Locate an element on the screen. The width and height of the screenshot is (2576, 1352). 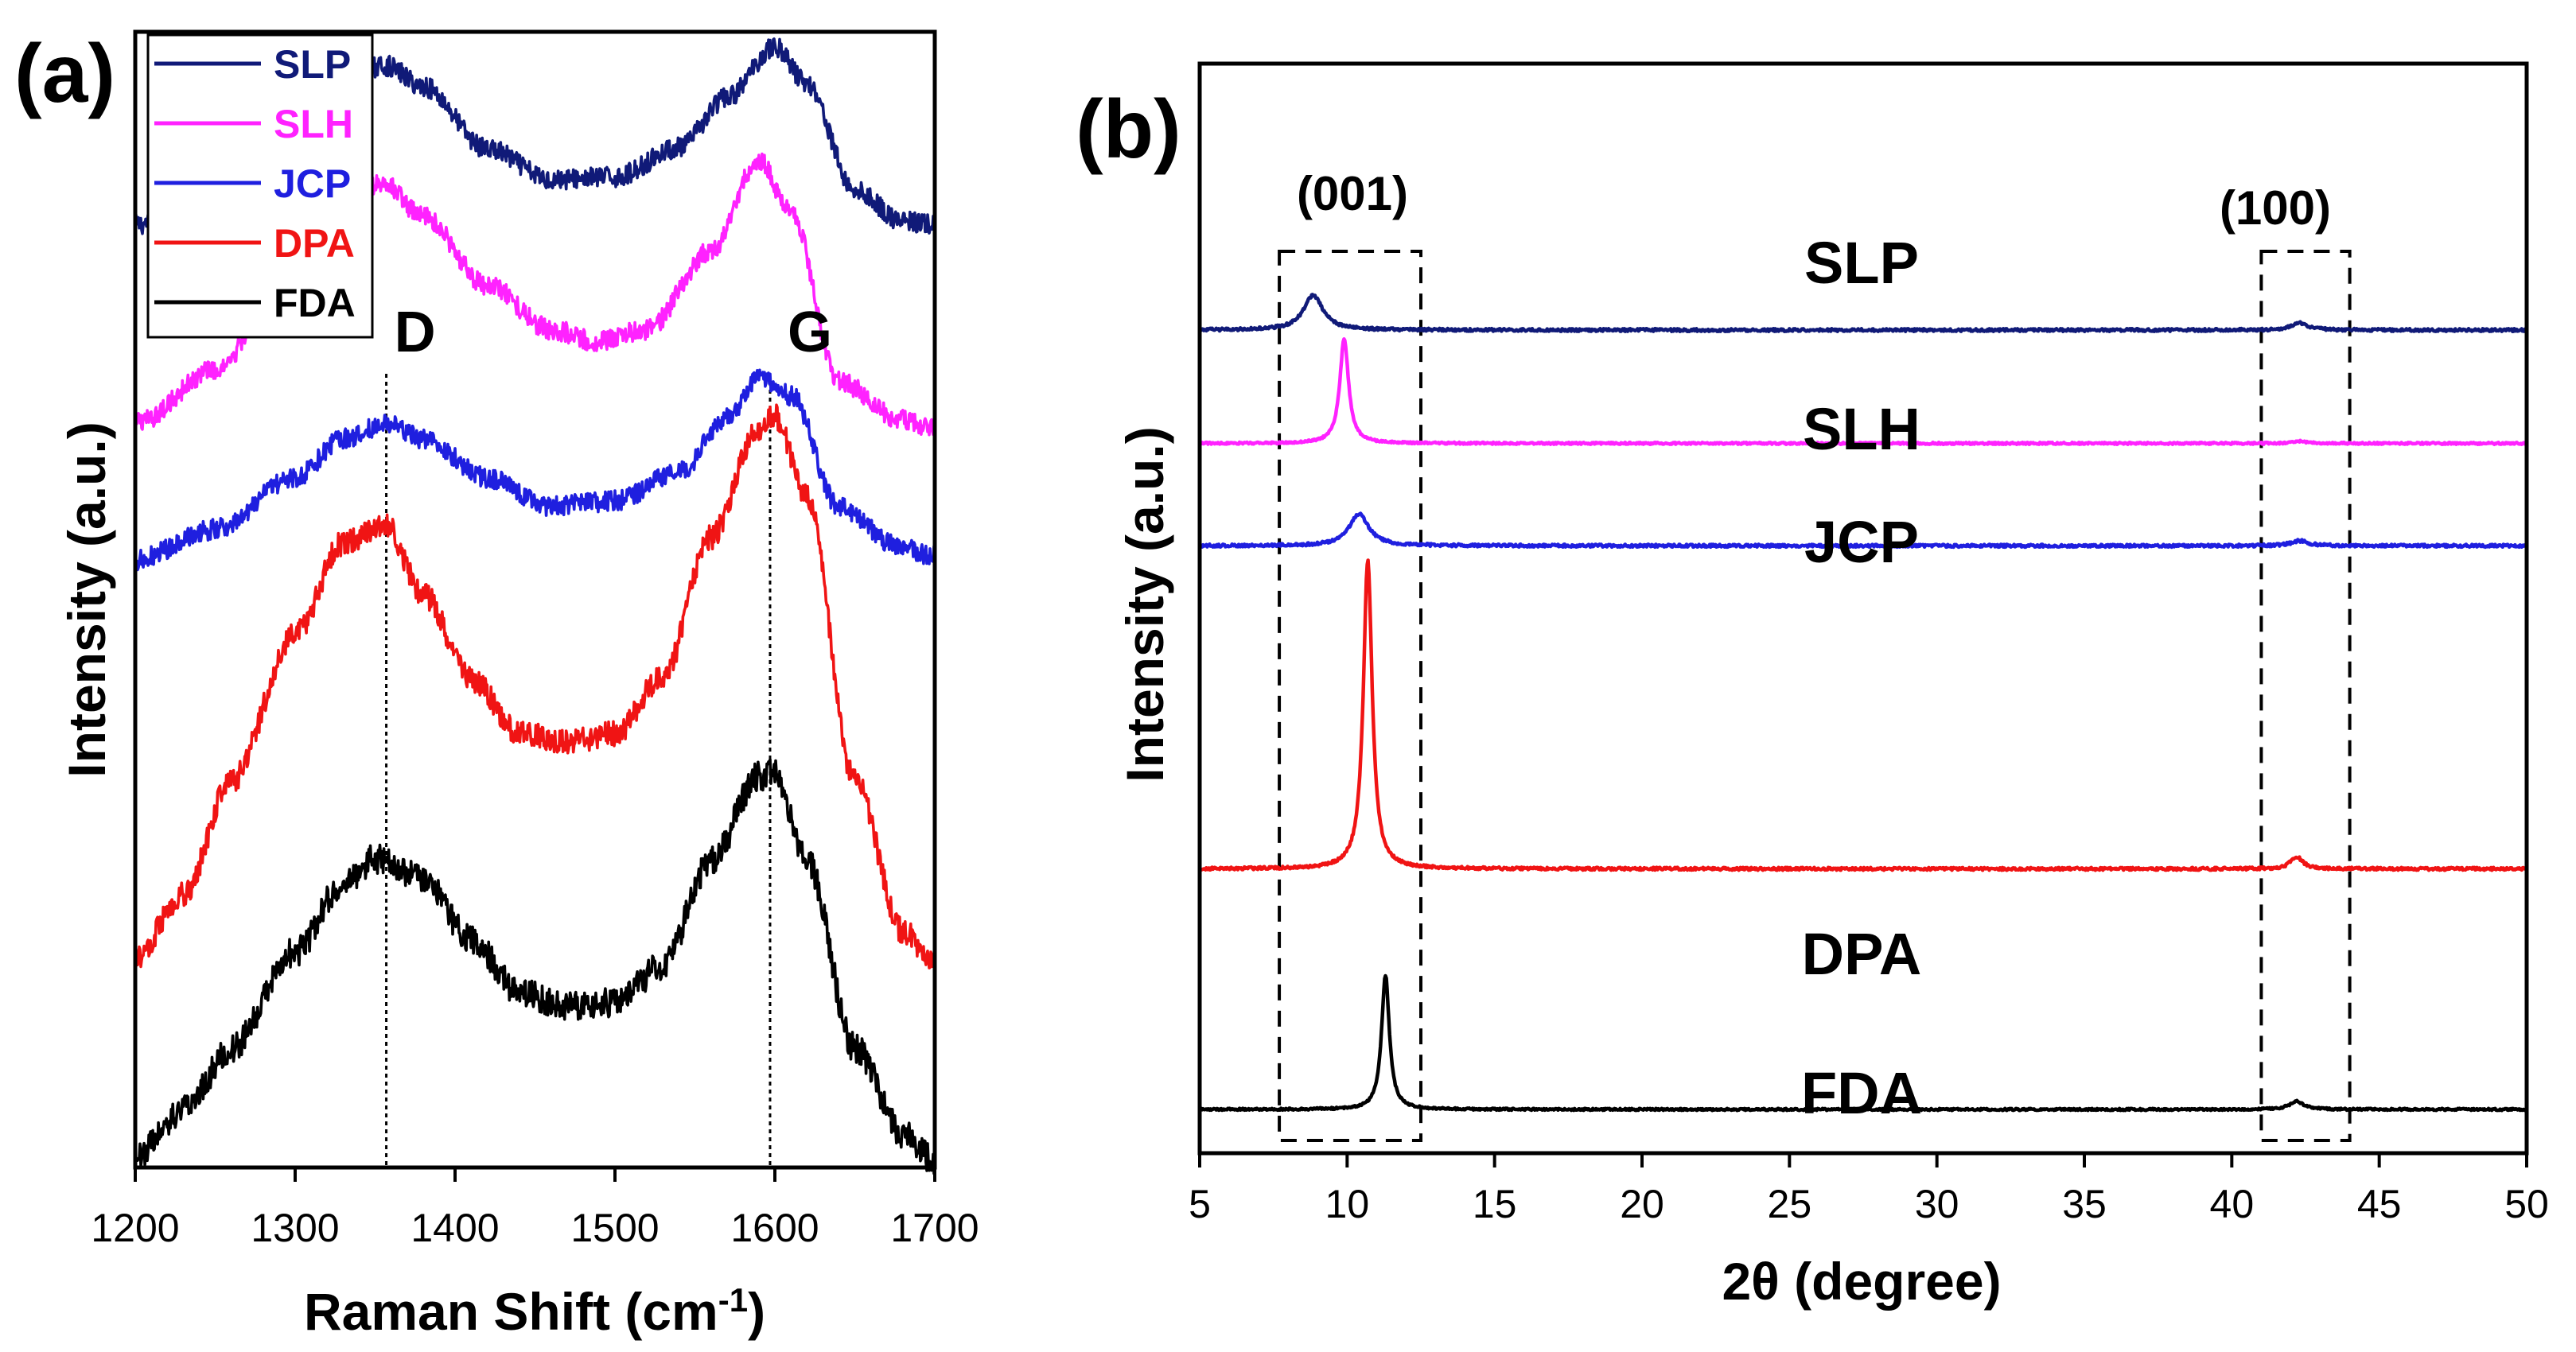
raman-trace-jcp is located at coordinates (535, 470).